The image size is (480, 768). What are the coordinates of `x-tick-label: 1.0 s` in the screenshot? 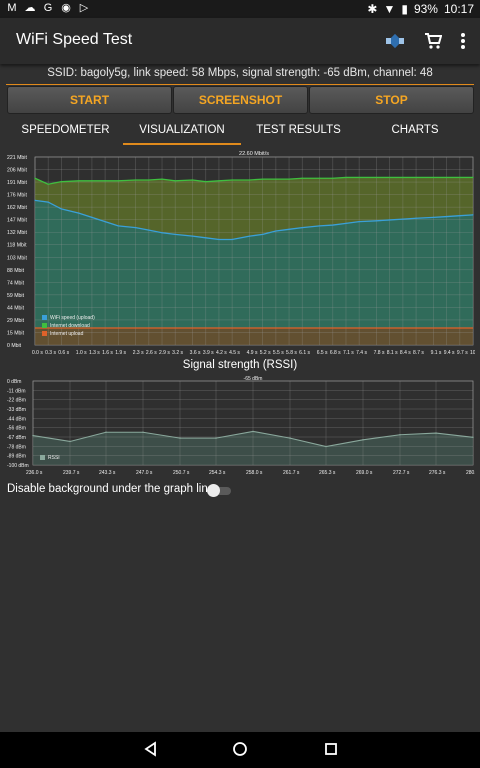 It's located at (81, 353).